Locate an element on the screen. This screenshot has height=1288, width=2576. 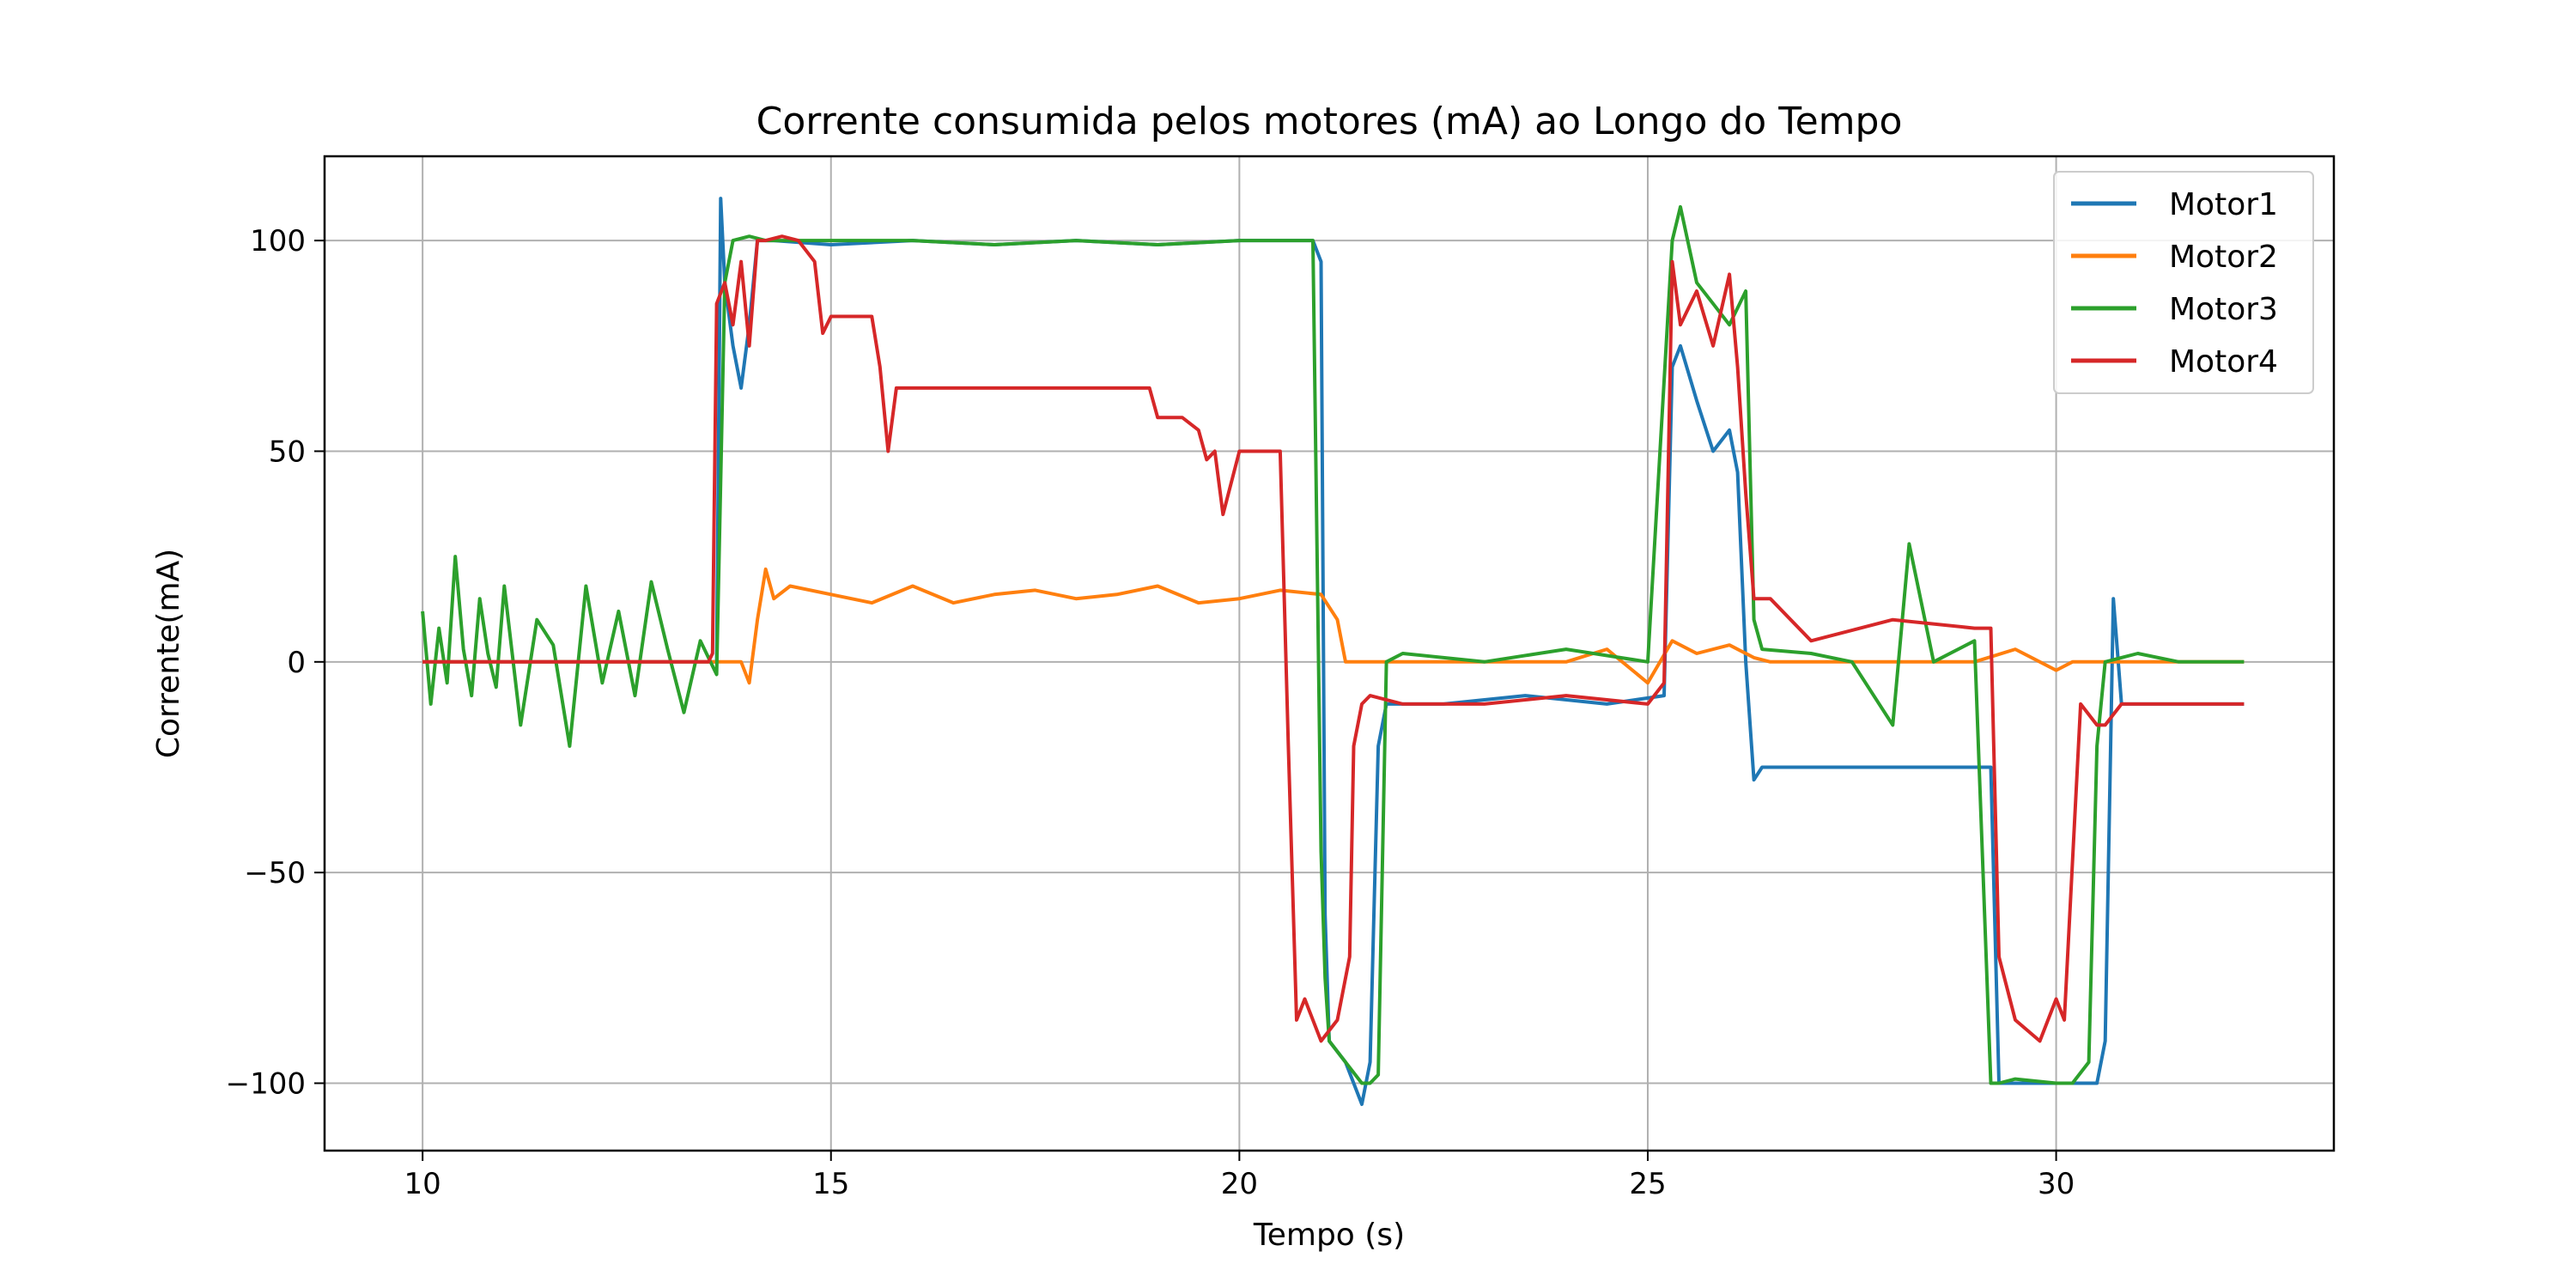
legend-label-motor1: Motor1 is located at coordinates (2223, 204).